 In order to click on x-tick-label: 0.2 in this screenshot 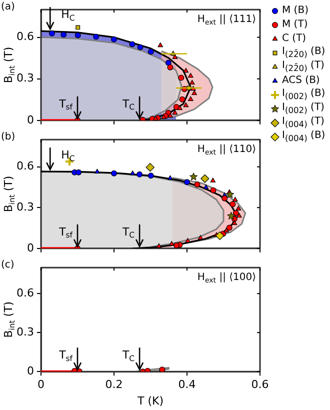, I will do `click(114, 385)`.